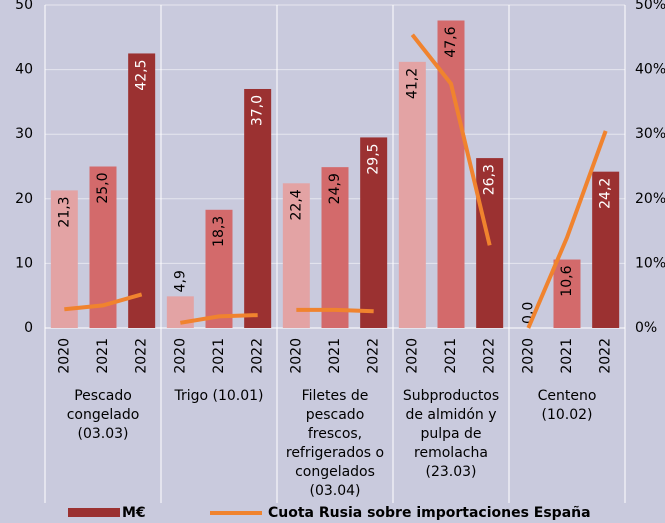  What do you see at coordinates (650, 134) in the screenshot?
I see `y2-tick-label: 30%` at bounding box center [650, 134].